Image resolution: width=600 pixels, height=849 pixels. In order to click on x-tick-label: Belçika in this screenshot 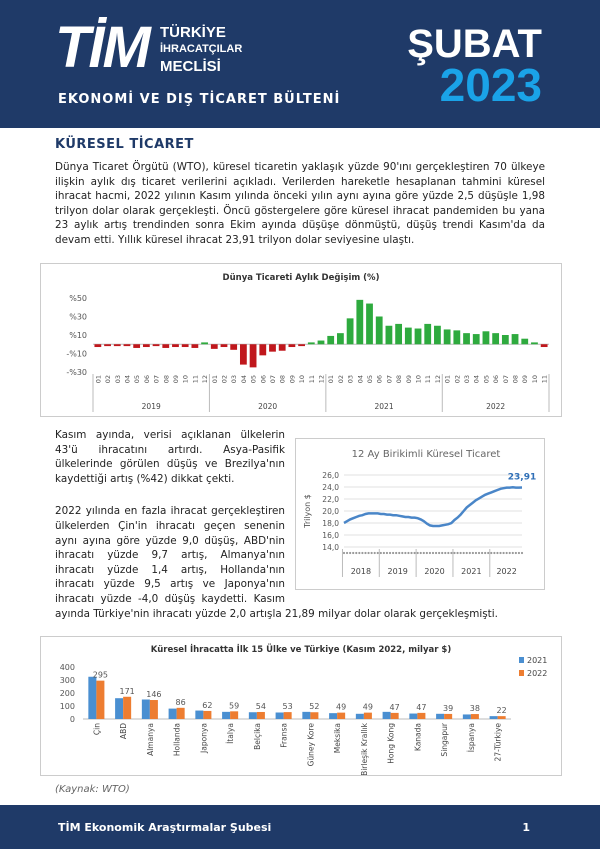, I will do `click(257, 736)`.